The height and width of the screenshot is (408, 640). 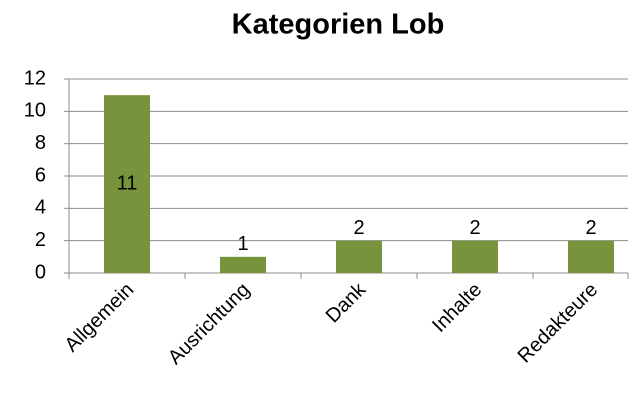 What do you see at coordinates (457, 308) in the screenshot?
I see `x-tick-label: Inhalte` at bounding box center [457, 308].